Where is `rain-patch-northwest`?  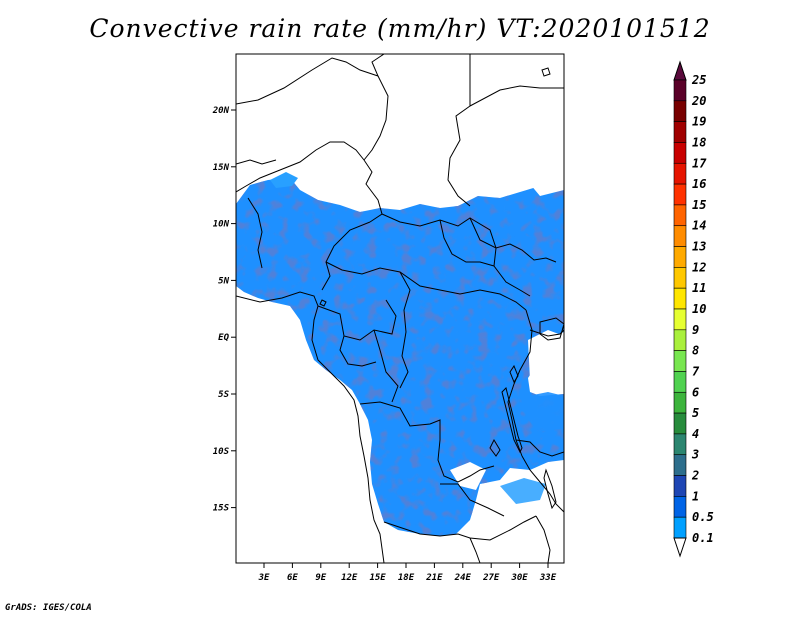
rain-patch-northwest is located at coordinates (284, 180).